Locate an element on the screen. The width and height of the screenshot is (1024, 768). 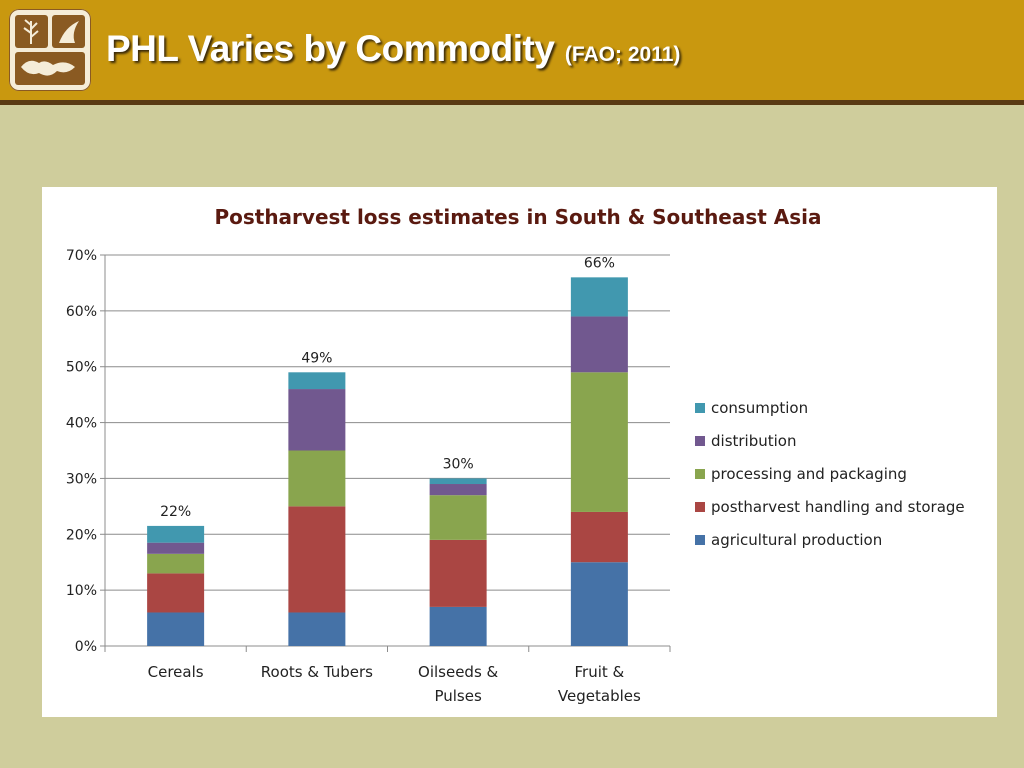
legend-item: processing and packaging is located at coordinates (801, 474).